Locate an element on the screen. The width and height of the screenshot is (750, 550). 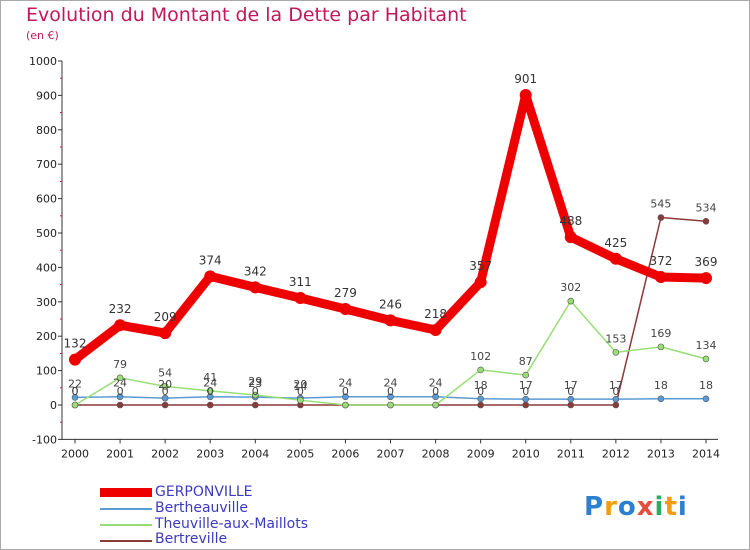
data-label: 14 is located at coordinates (300, 386).